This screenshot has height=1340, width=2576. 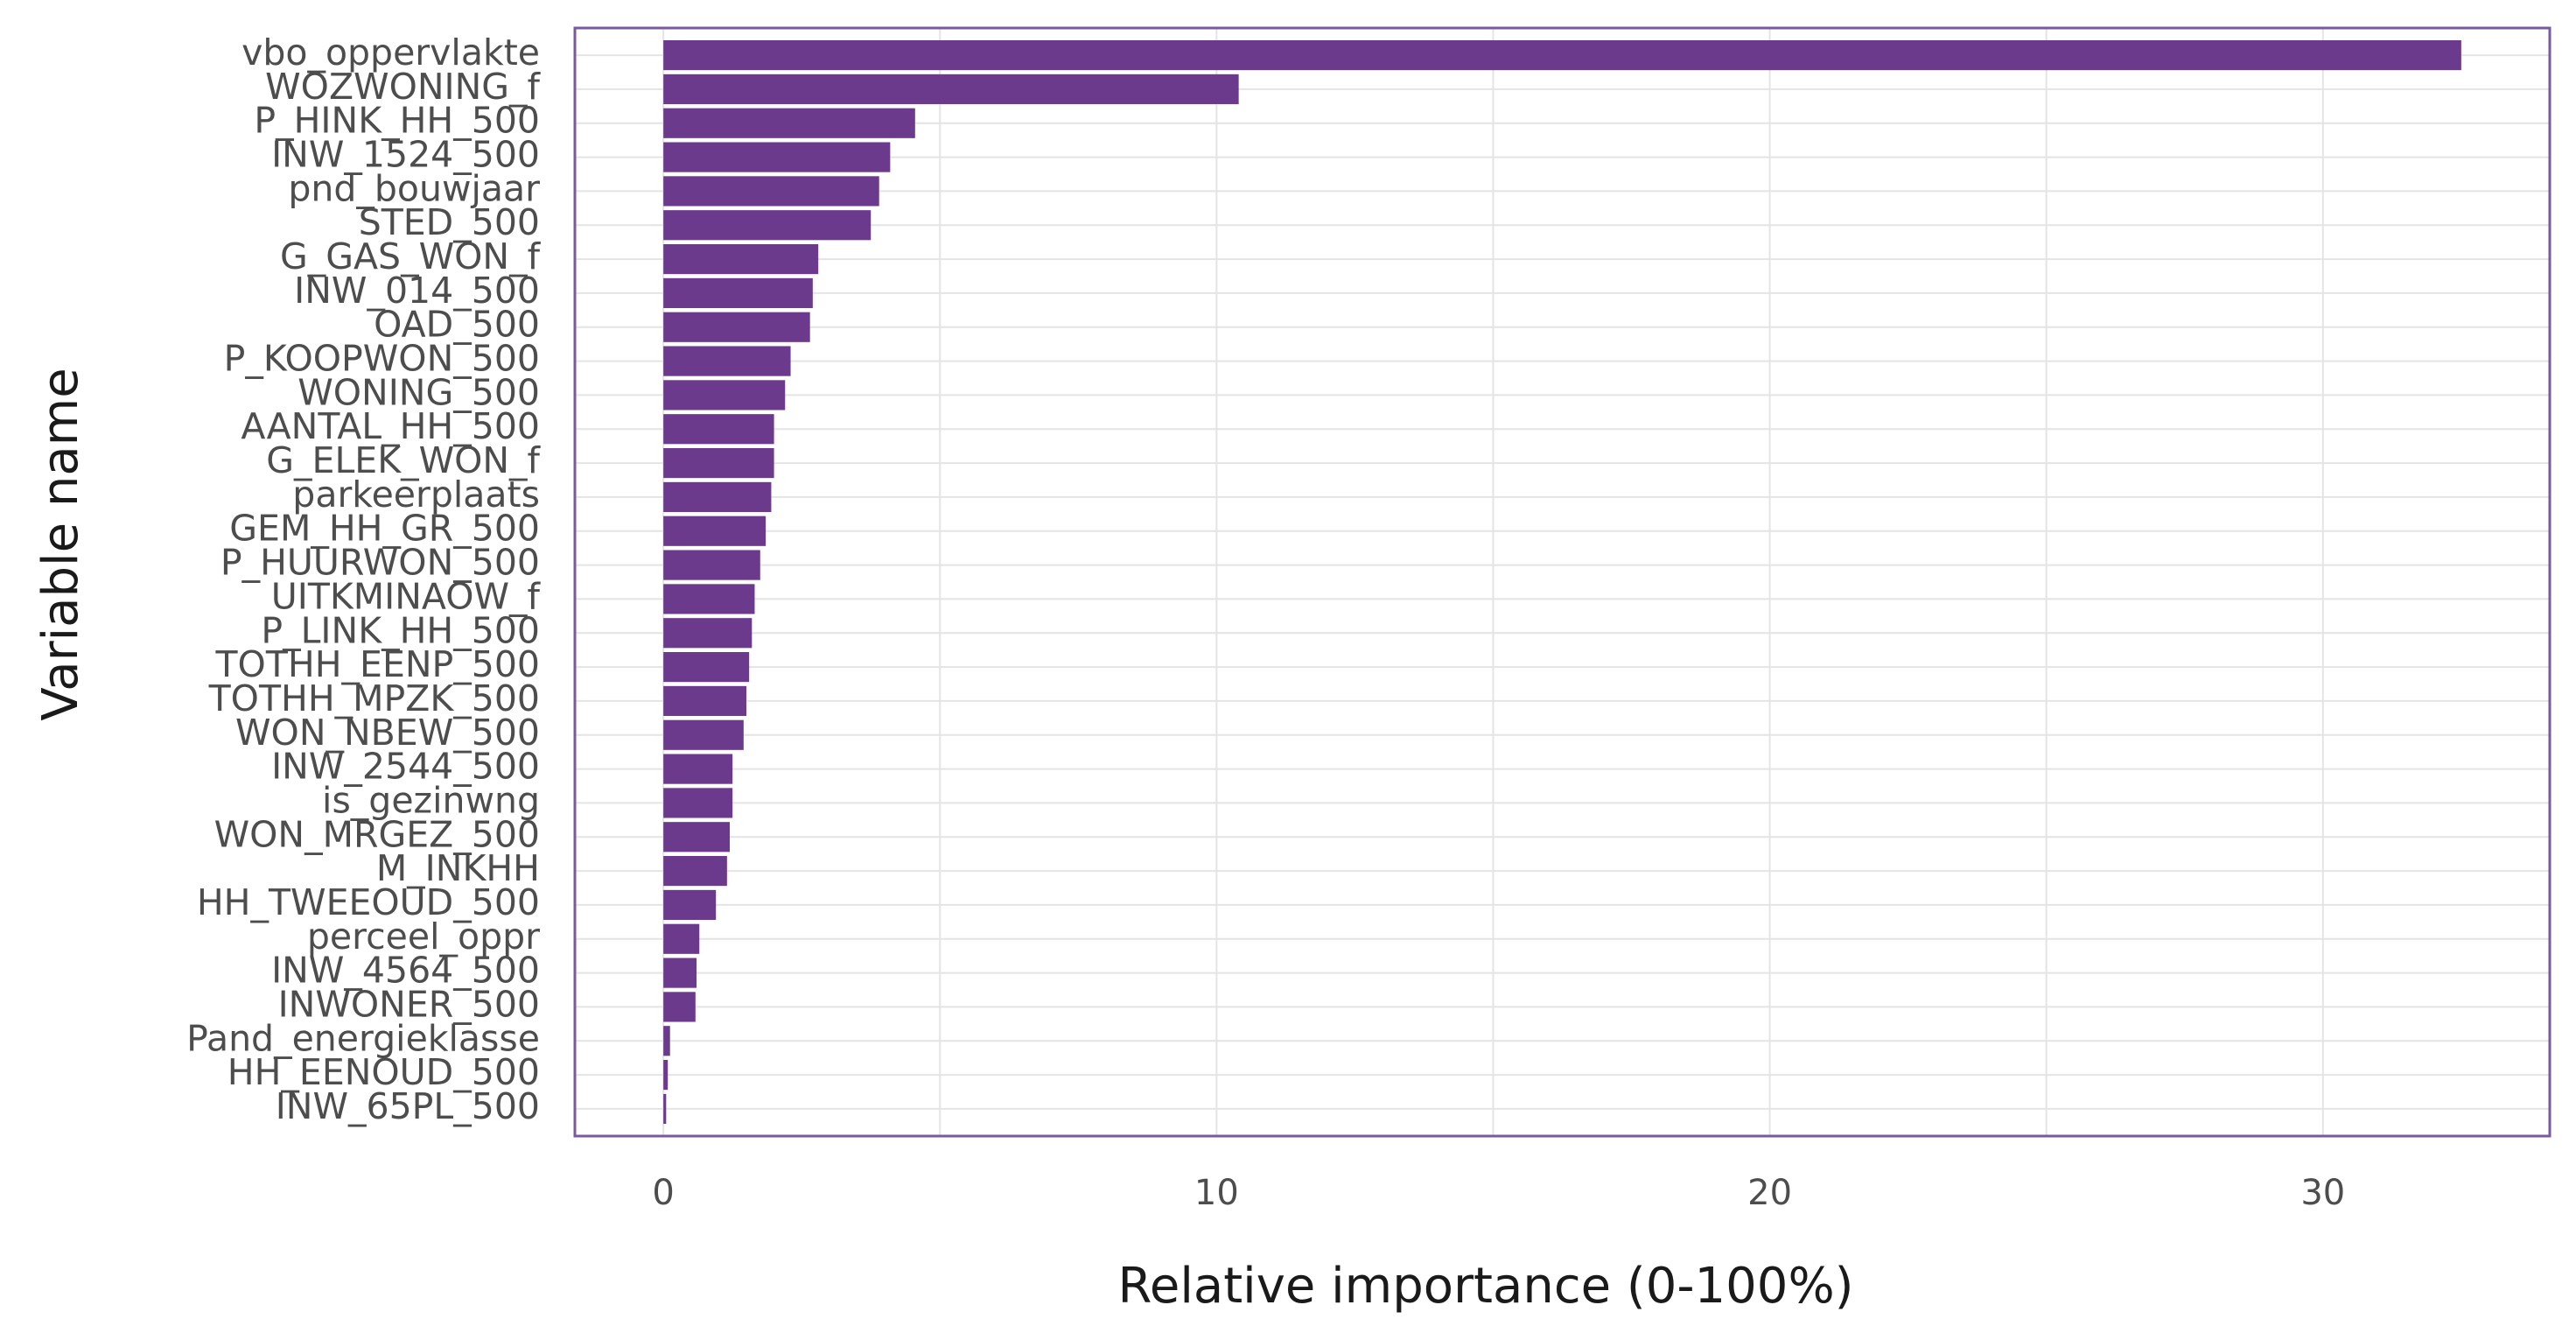 What do you see at coordinates (1562, 55) in the screenshot?
I see `bar-vbo_oppervlakte` at bounding box center [1562, 55].